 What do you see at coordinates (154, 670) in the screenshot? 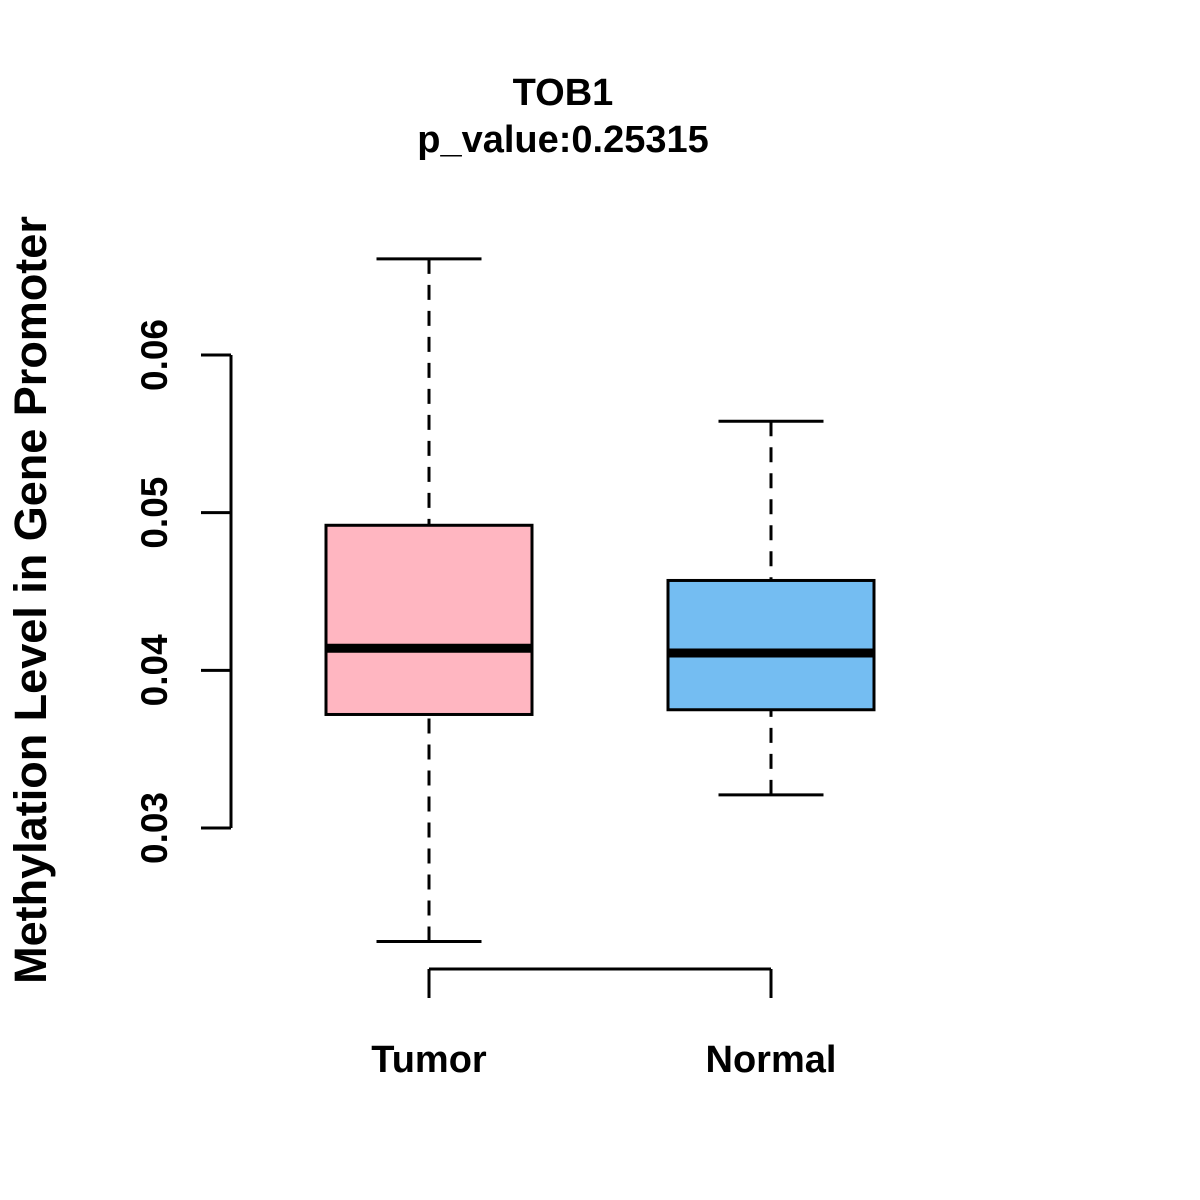
I see `y-tick-label: 0.04` at bounding box center [154, 670].